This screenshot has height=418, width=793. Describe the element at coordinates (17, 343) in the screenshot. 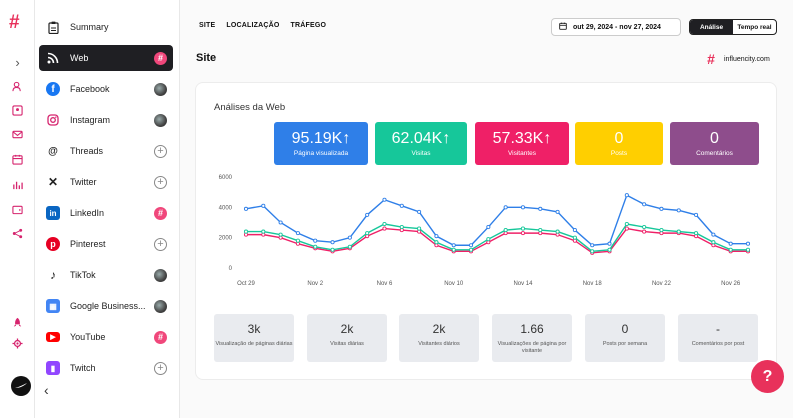

I see `settings-icon` at that location.